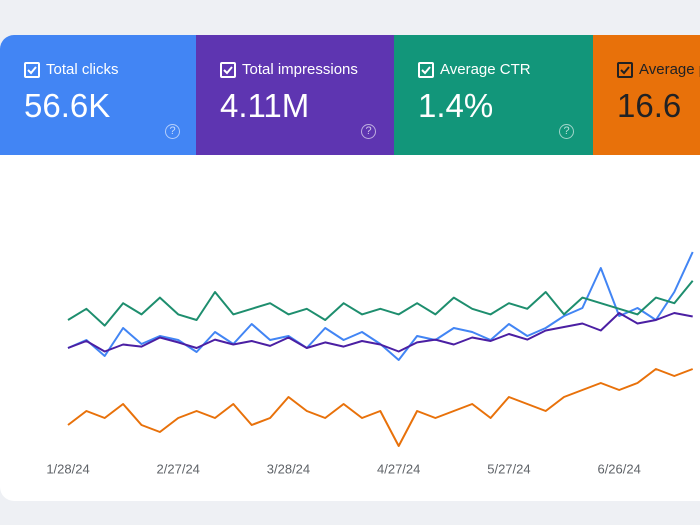 The image size is (700, 525). I want to click on metric-card: Average CTR 1.4%?, so click(493, 95).